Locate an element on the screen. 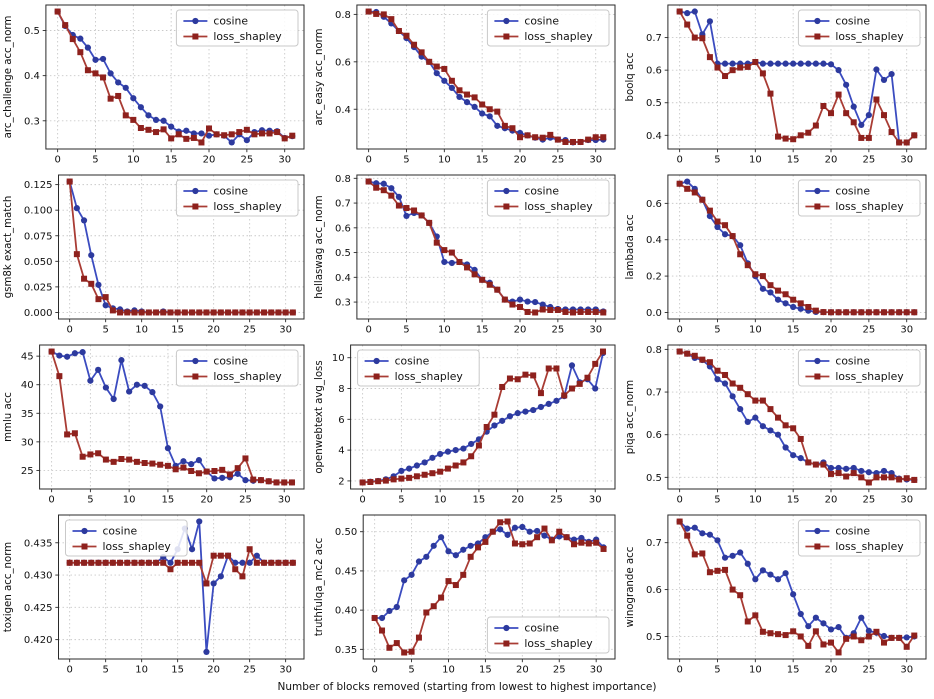 The width and height of the screenshot is (934, 699). y-tick-label: 0.5 is located at coordinates (32, 31).